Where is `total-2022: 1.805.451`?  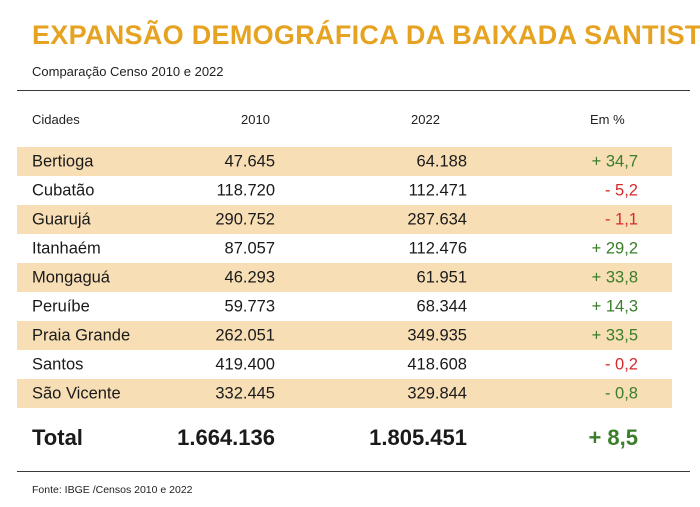 total-2022: 1.805.451 is located at coordinates (418, 437).